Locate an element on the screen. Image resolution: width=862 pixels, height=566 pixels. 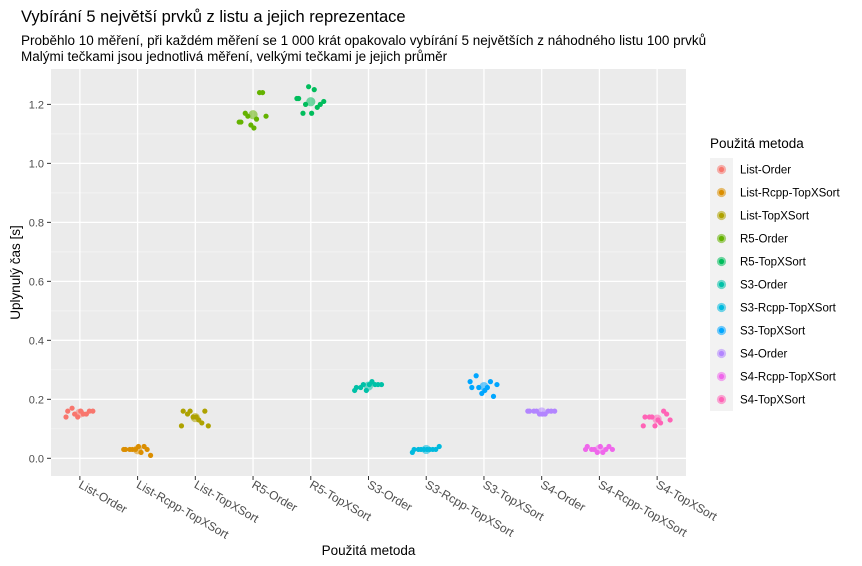
legend-label: S4-TopXSort is located at coordinates (773, 401).